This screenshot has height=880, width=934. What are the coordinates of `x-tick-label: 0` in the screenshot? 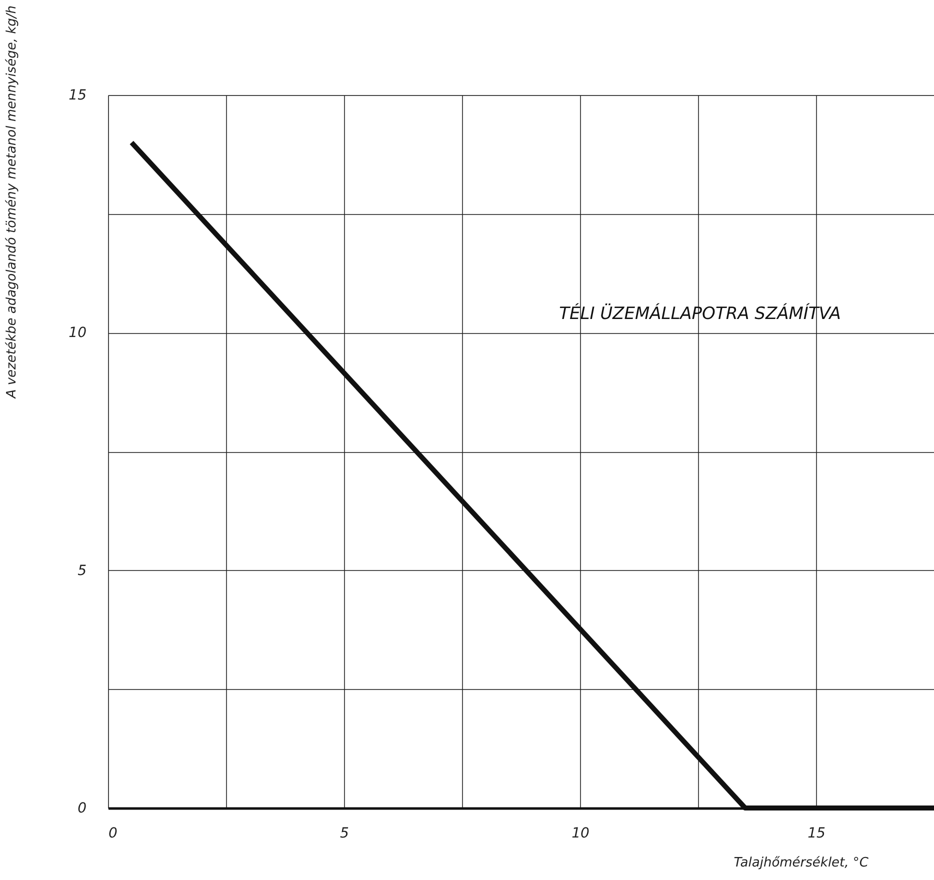 It's located at (113, 834).